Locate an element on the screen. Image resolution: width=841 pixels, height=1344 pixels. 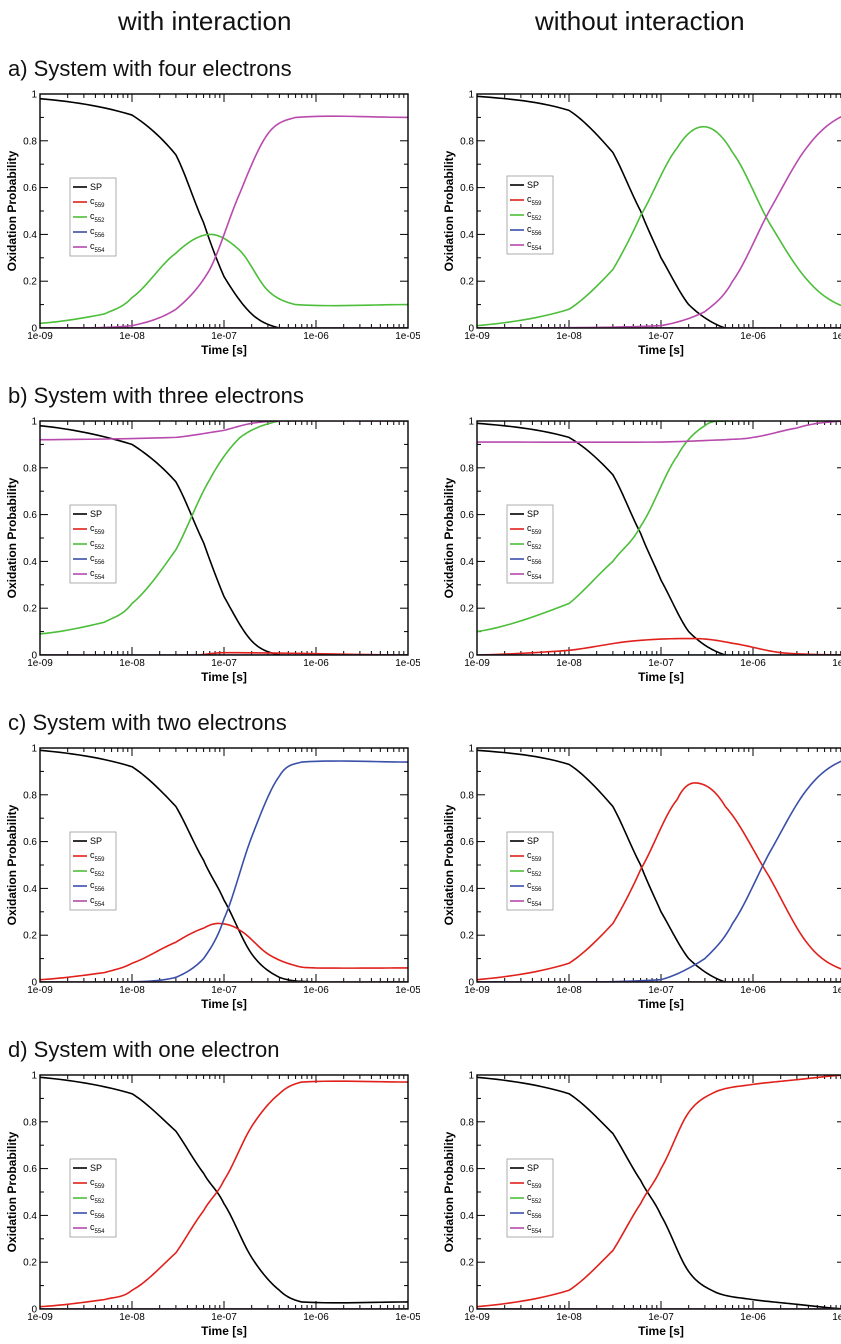
row-title-c: c) System with two electrons is located at coordinates (147, 722).